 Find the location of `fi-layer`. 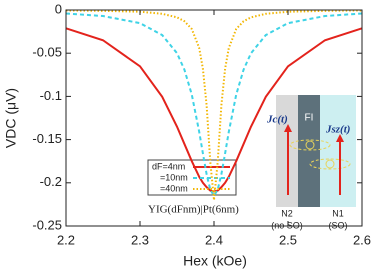

fi-layer is located at coordinates (309, 151).